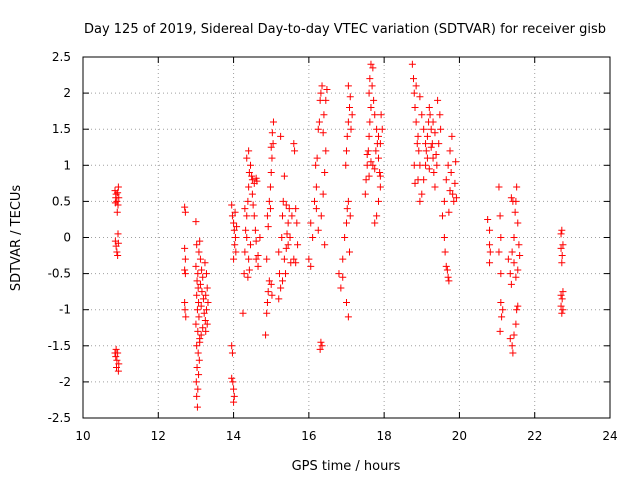 This screenshot has height=480, width=640. What do you see at coordinates (67, 238) in the screenshot?
I see `y-tick-label: 0` at bounding box center [67, 238].